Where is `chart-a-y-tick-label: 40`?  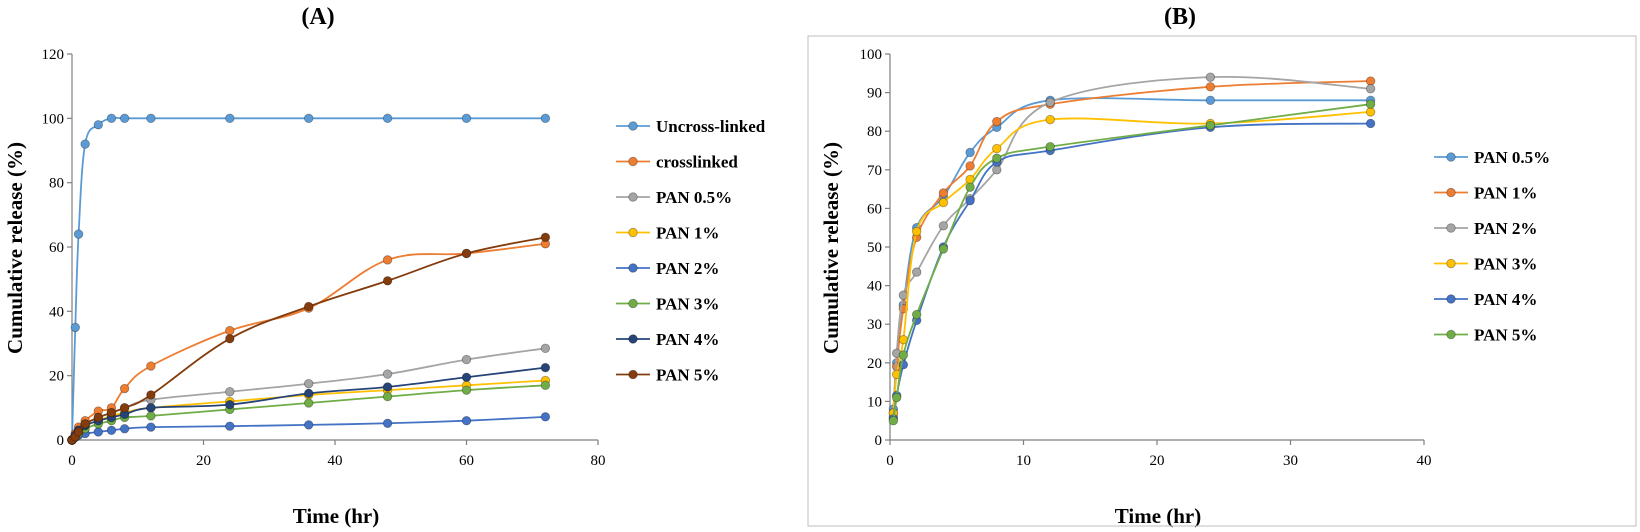 chart-a-y-tick-label: 40 is located at coordinates (56, 312).